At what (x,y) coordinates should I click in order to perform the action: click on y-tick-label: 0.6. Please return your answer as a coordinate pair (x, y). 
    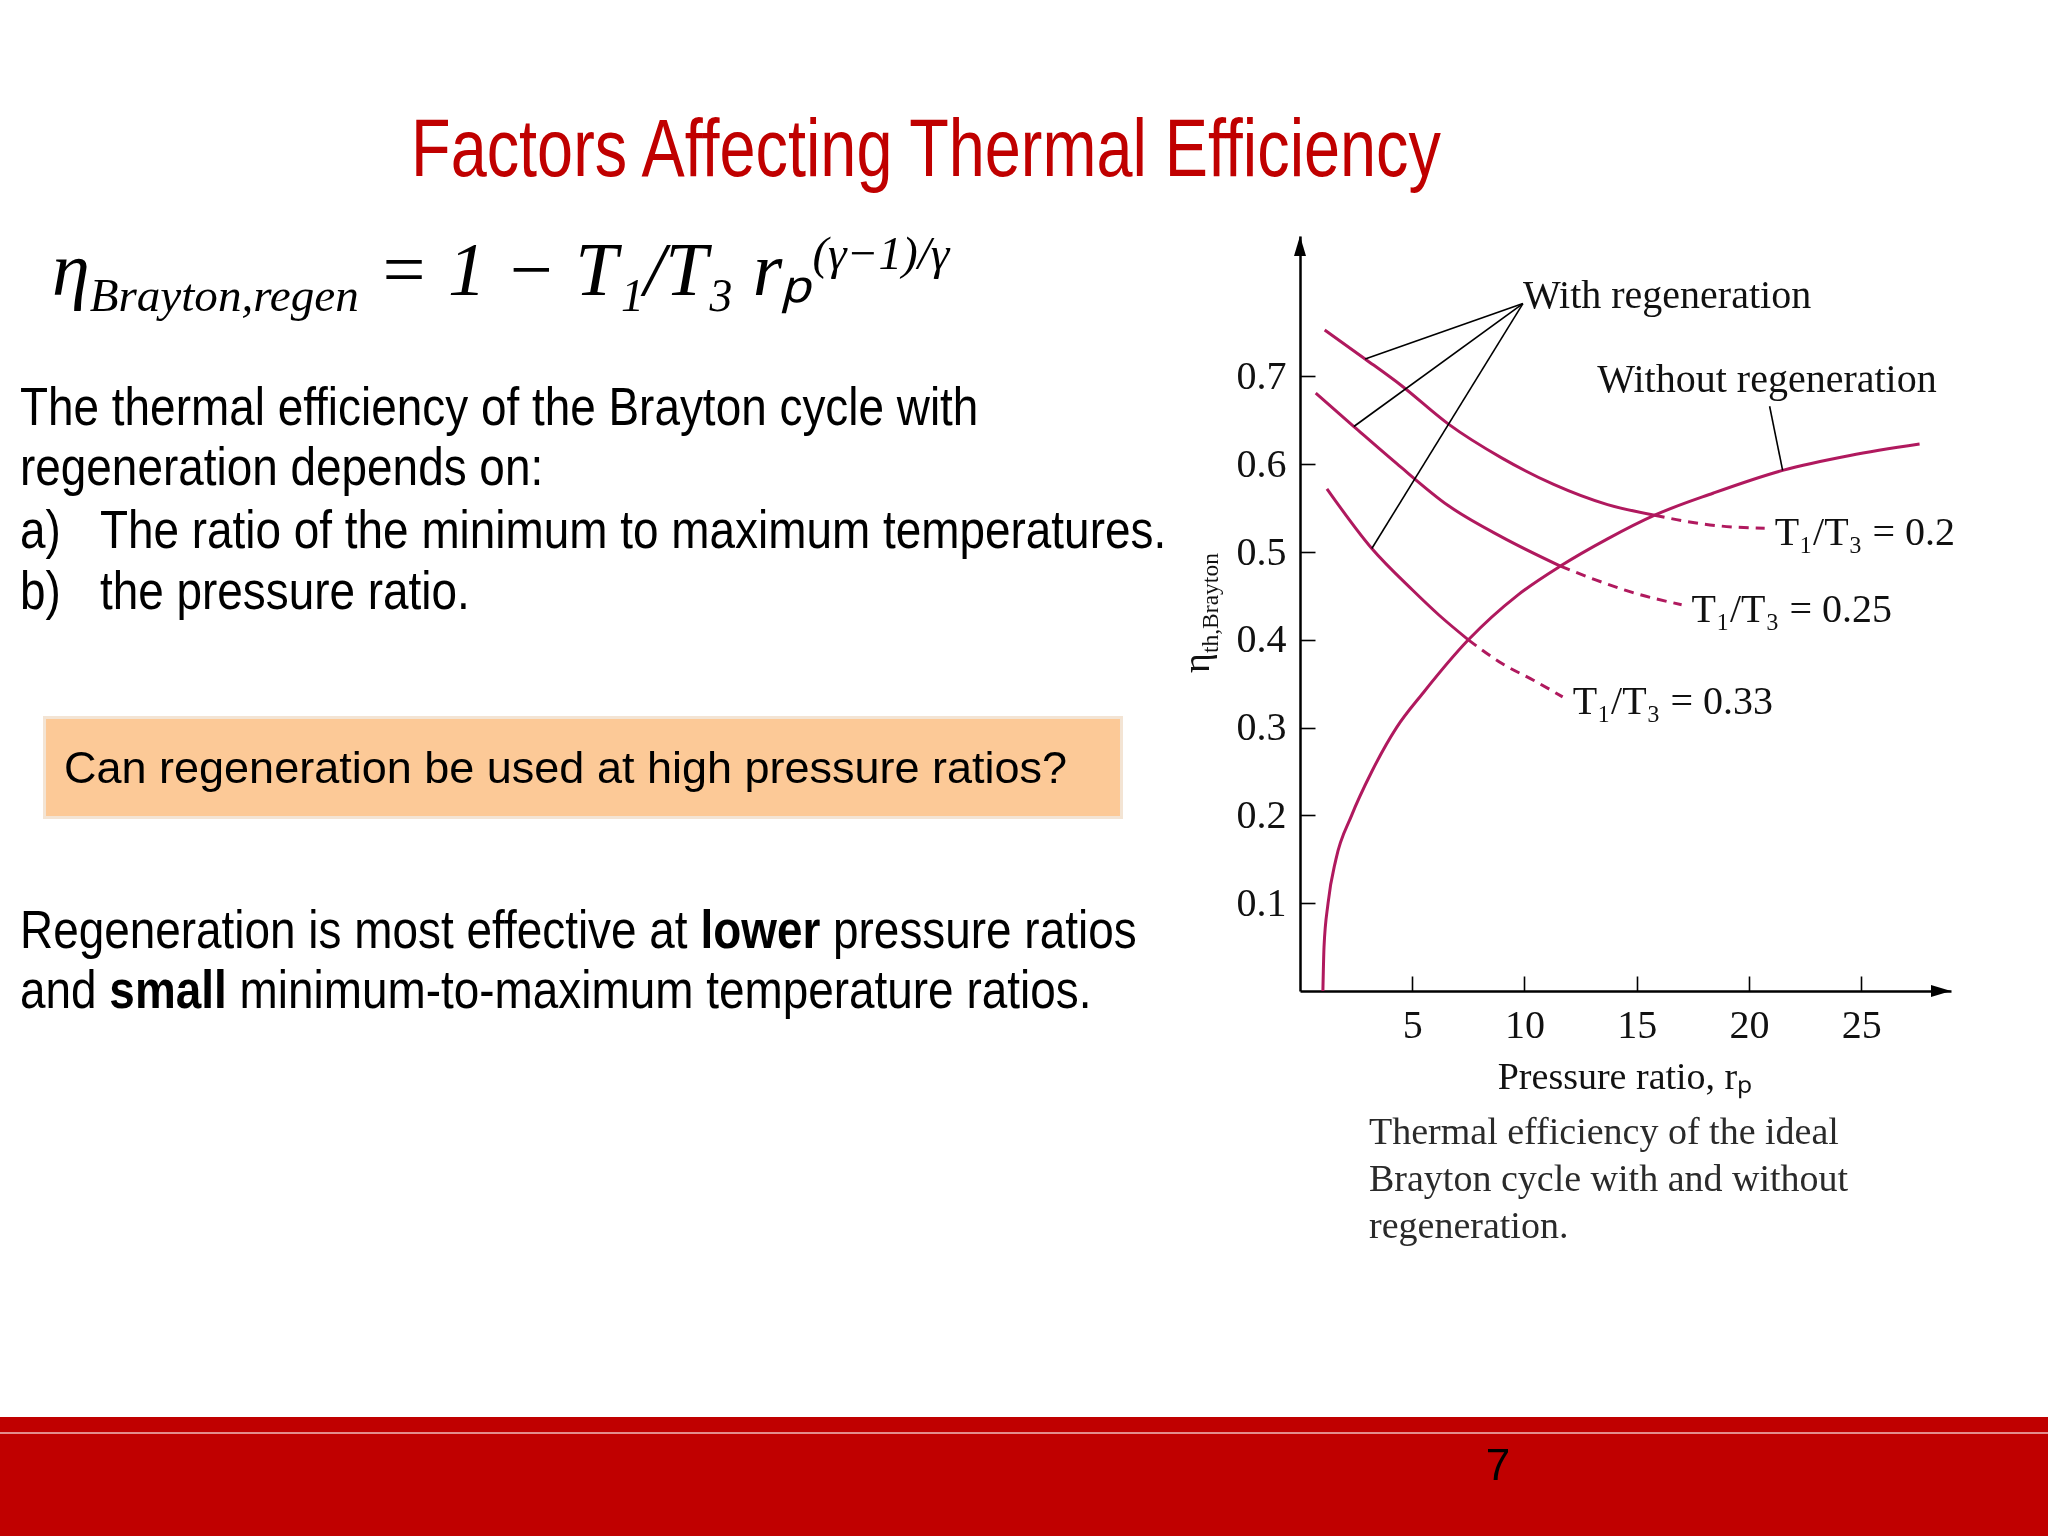
    Looking at the image, I should click on (1261, 463).